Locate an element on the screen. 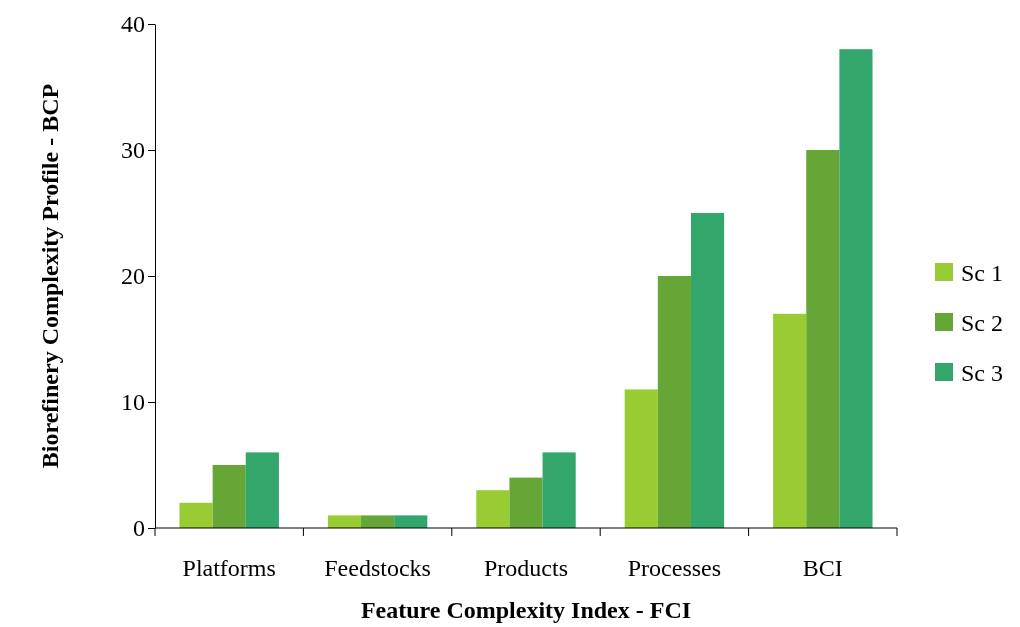 This screenshot has height=627, width=1020. y-tick-label: 30 is located at coordinates (133, 150).